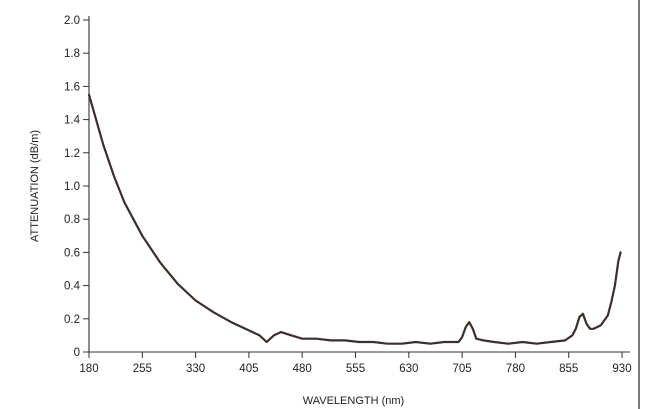 Image resolution: width=648 pixels, height=409 pixels. What do you see at coordinates (72, 21) in the screenshot?
I see `y-tick-label: 2.0` at bounding box center [72, 21].